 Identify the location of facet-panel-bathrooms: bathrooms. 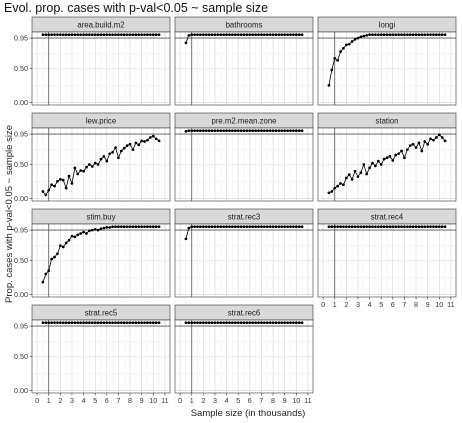
(244, 61).